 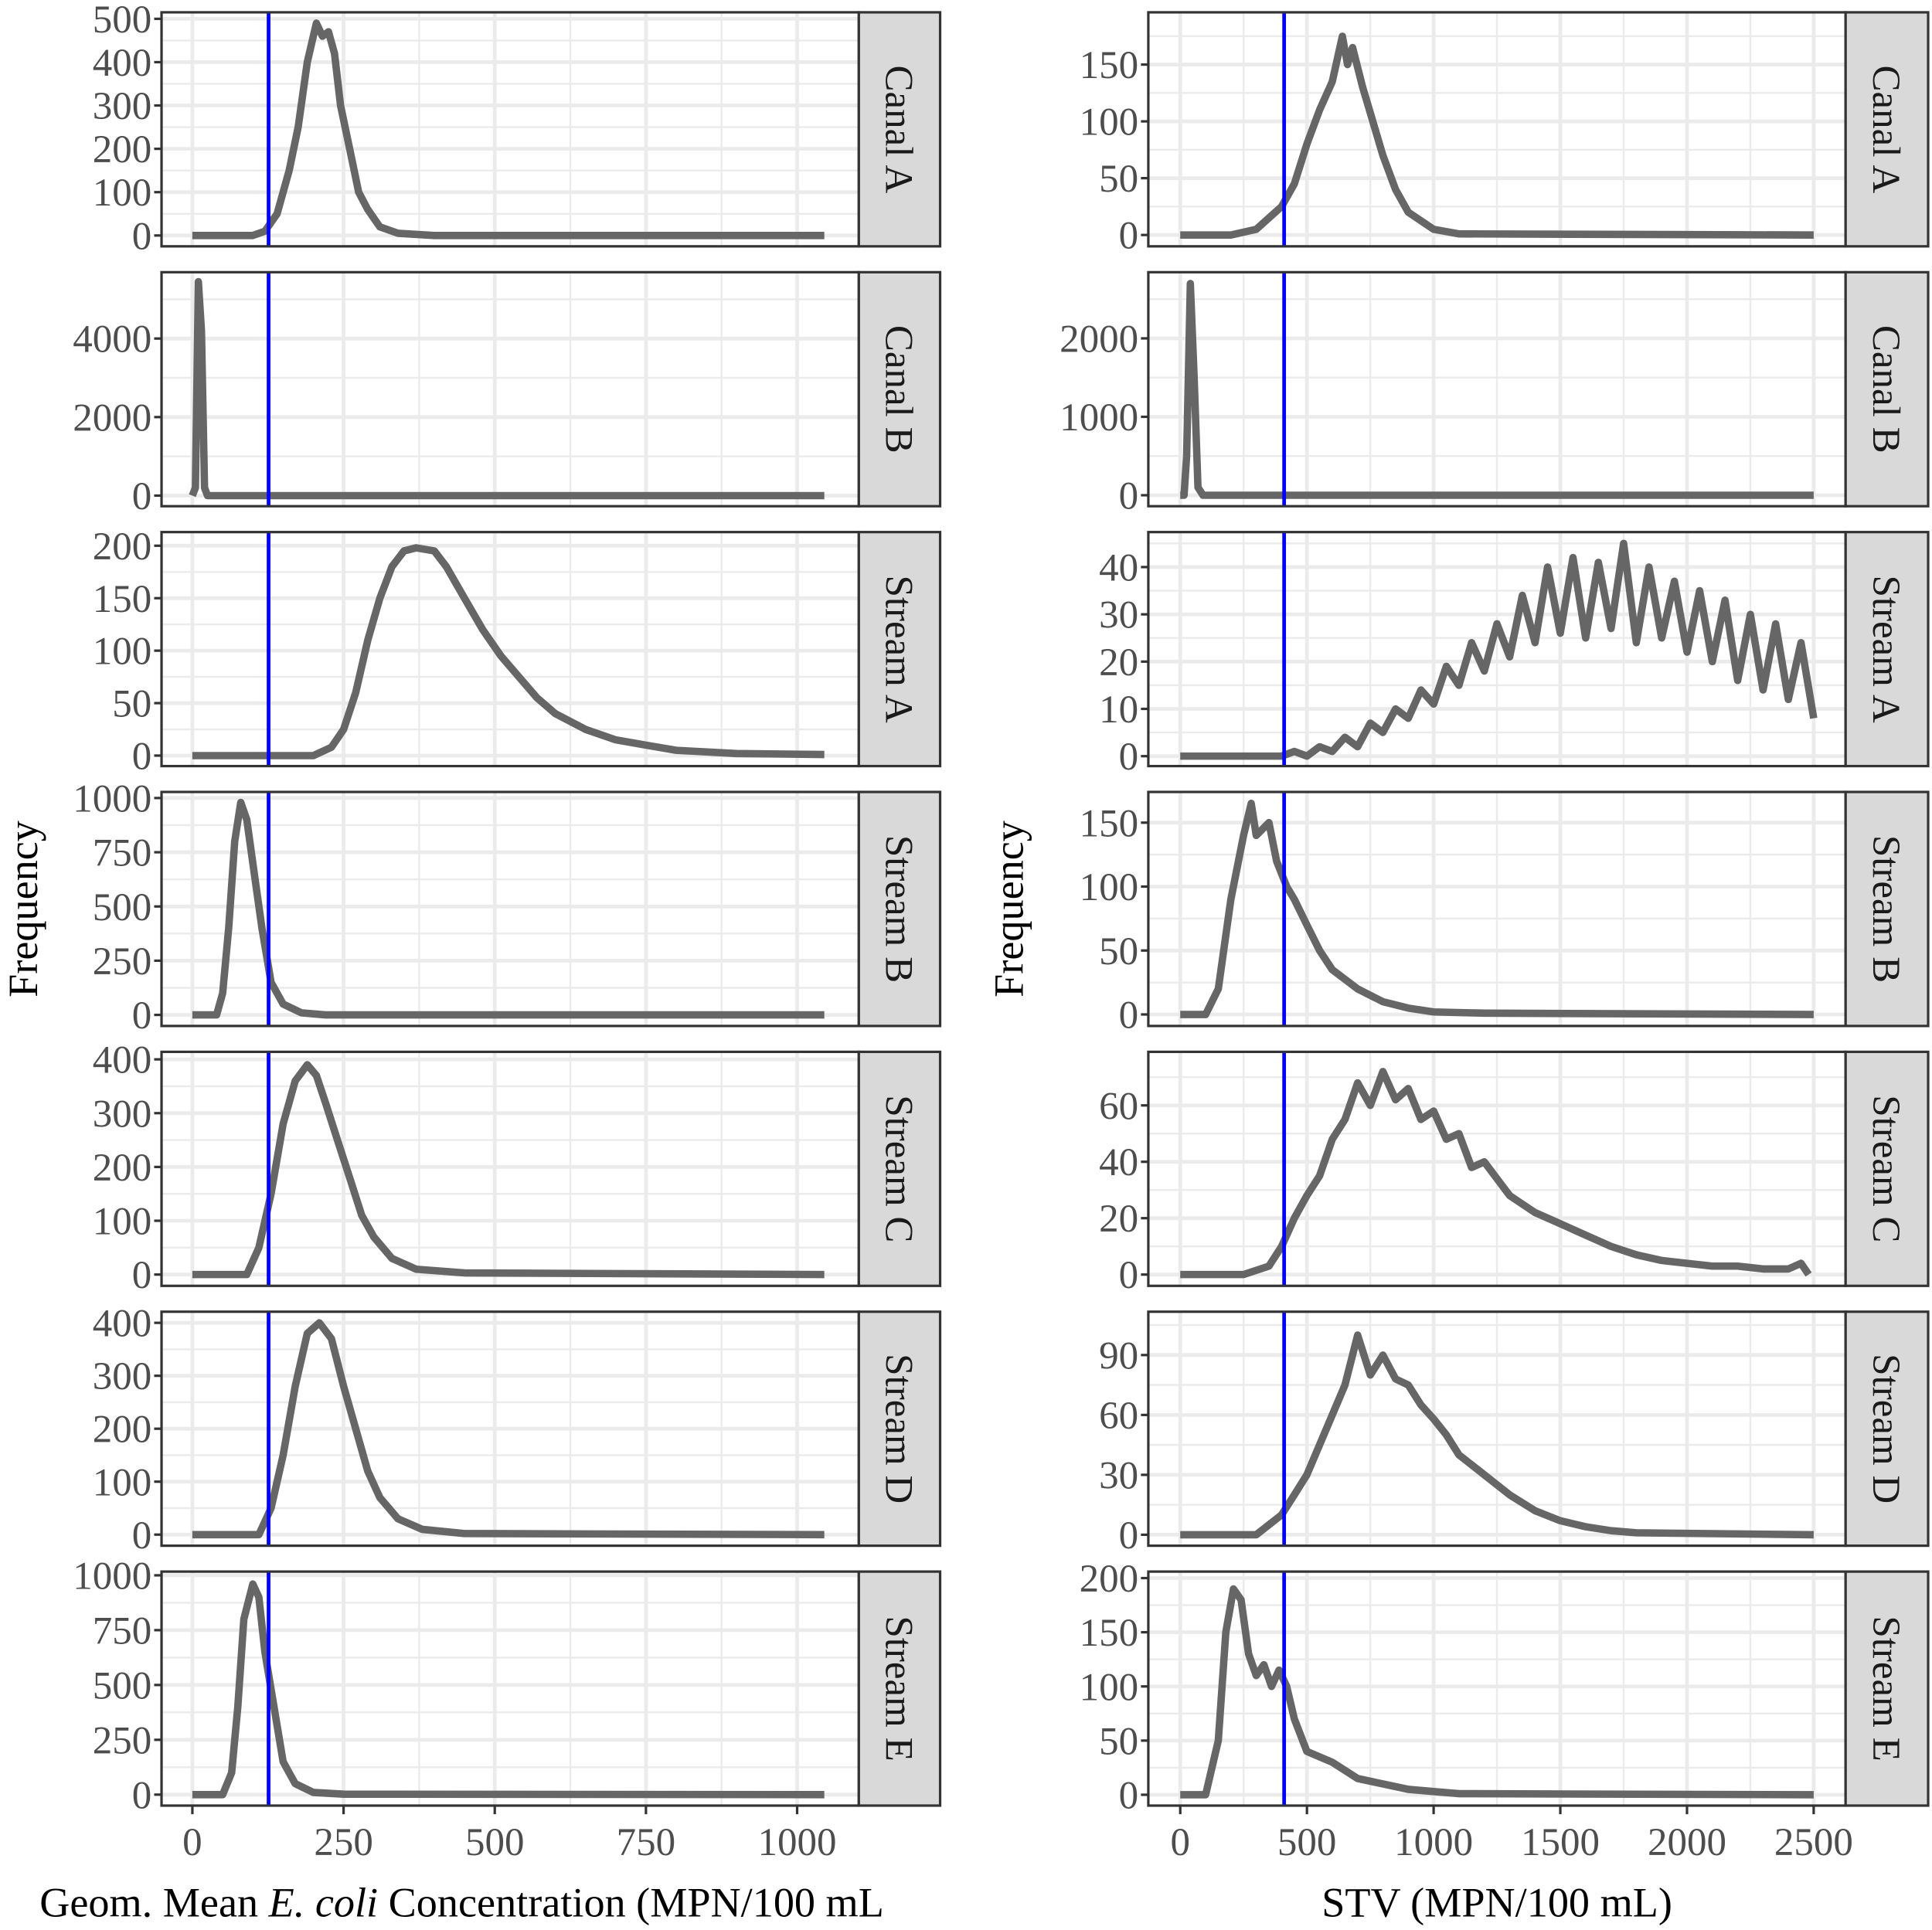 What do you see at coordinates (1180, 1842) in the screenshot?
I see `x-tick-label: 0` at bounding box center [1180, 1842].